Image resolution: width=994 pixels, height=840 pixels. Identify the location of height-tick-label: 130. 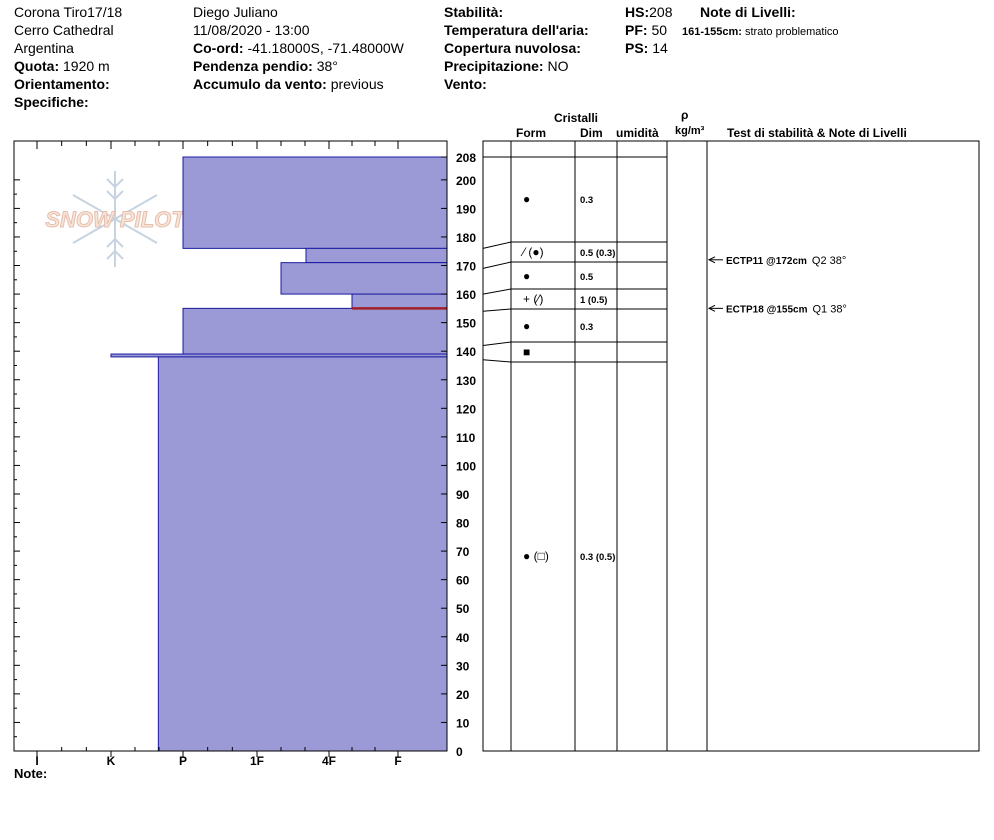
(466, 381).